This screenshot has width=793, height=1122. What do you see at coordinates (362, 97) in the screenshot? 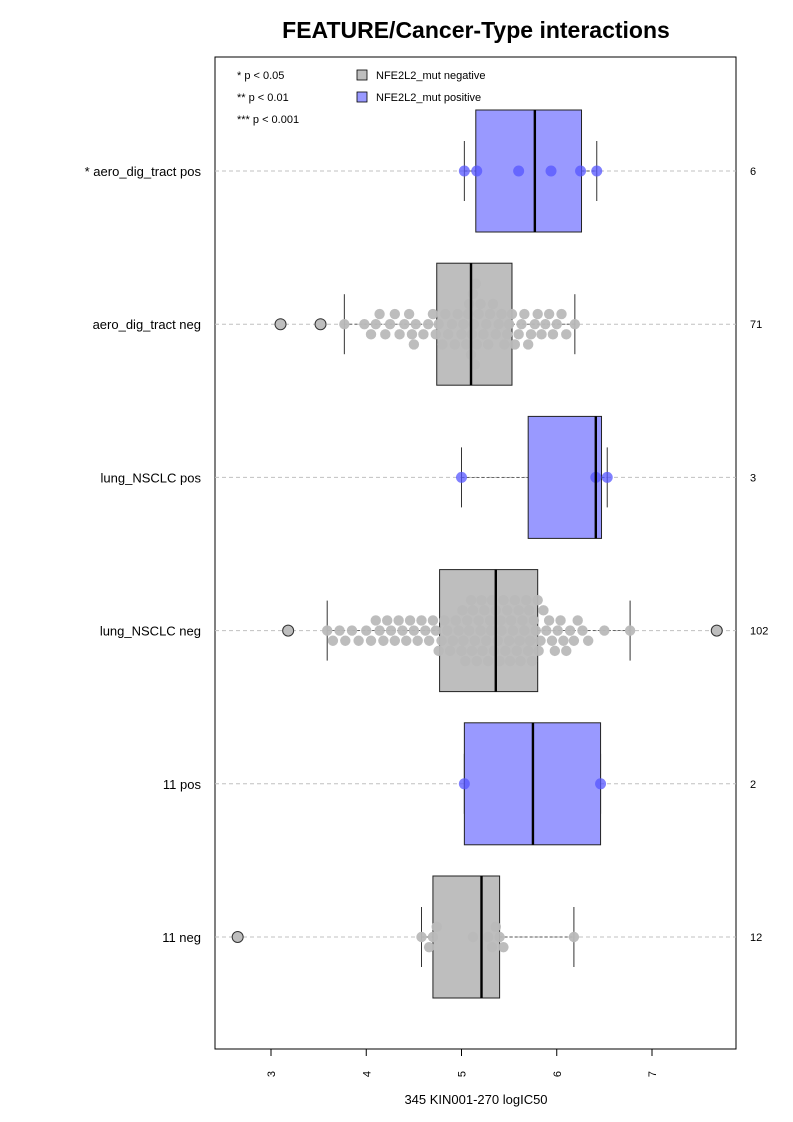
I see `legend-swatch-positive` at bounding box center [362, 97].